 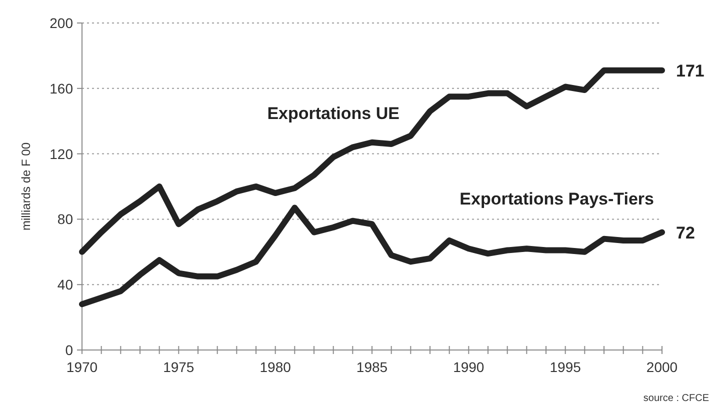 What do you see at coordinates (26, 186) in the screenshot?
I see `y-axis-title: milliards de F 00` at bounding box center [26, 186].